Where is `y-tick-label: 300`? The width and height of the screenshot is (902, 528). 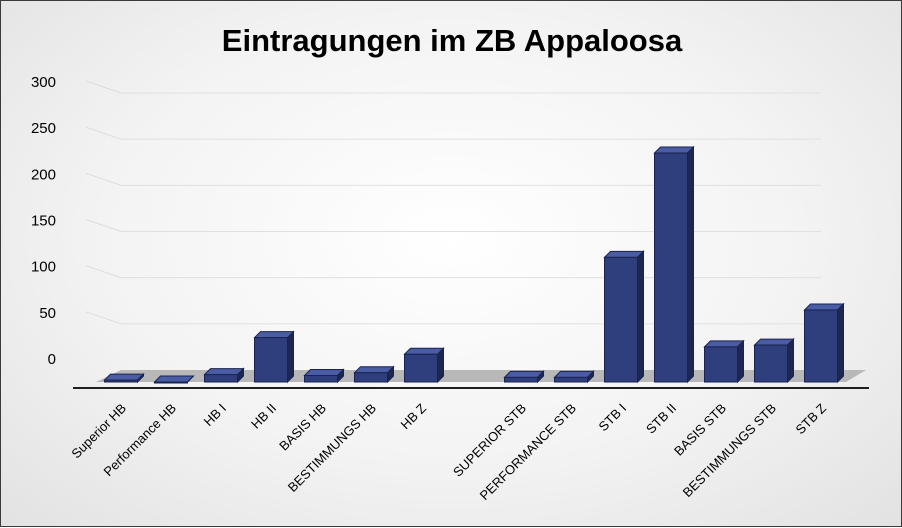
y-tick-label: 300 is located at coordinates (43, 82).